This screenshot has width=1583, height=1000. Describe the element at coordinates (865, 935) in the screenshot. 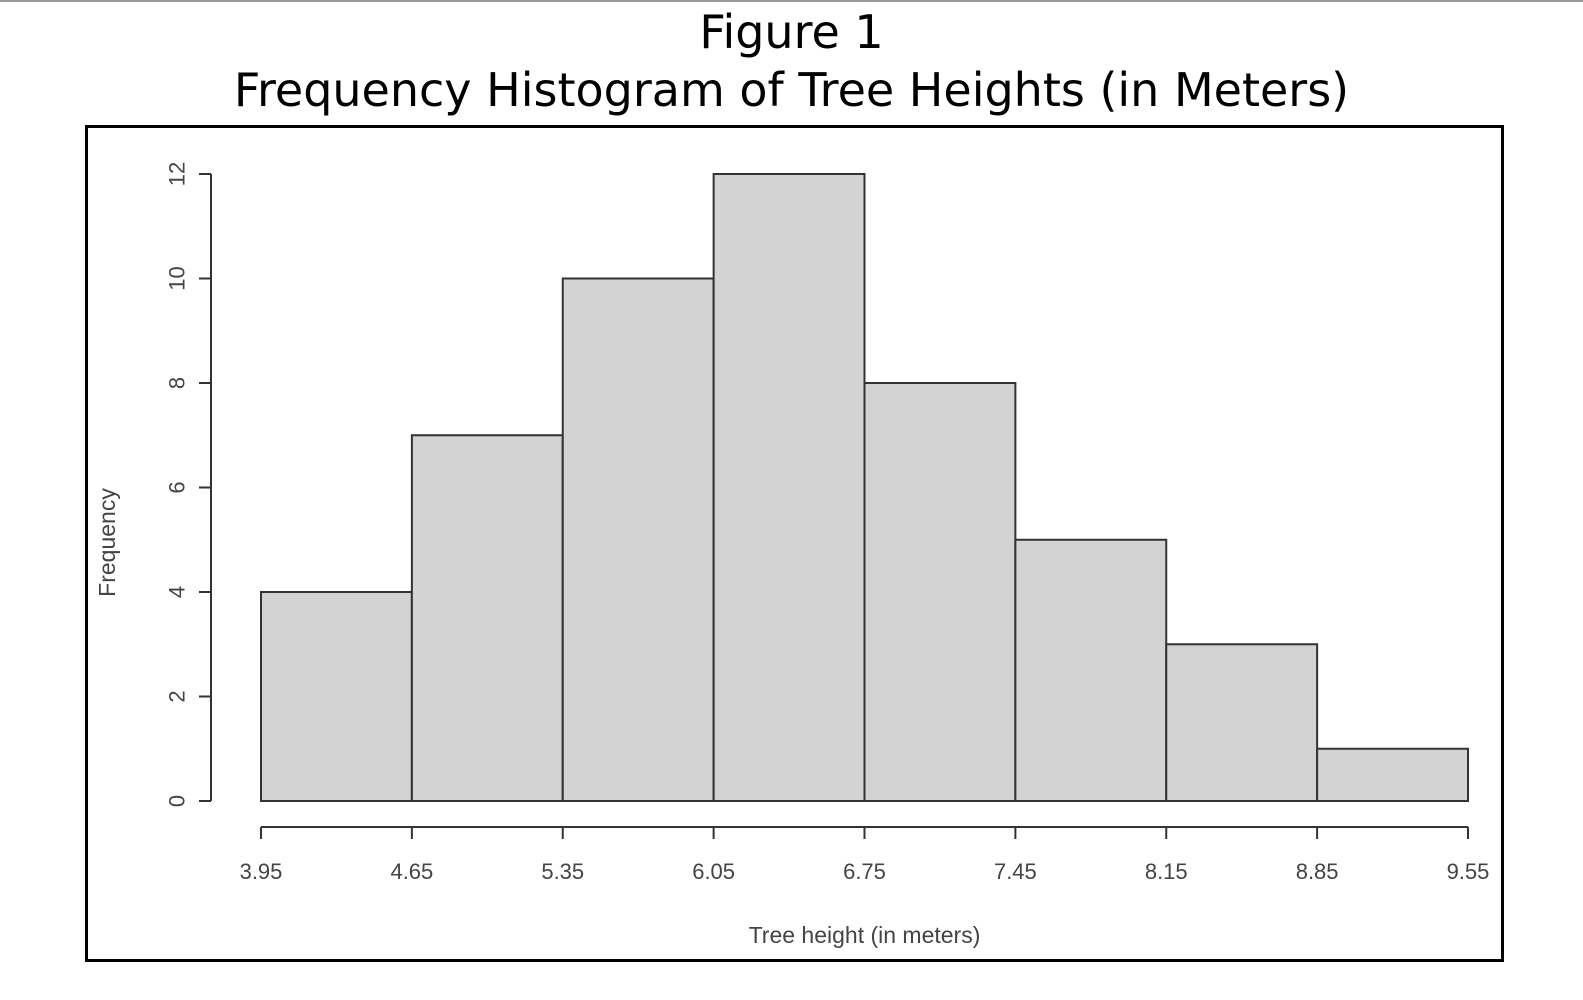

I see `x-axis-title: Tree height (in meters)` at that location.